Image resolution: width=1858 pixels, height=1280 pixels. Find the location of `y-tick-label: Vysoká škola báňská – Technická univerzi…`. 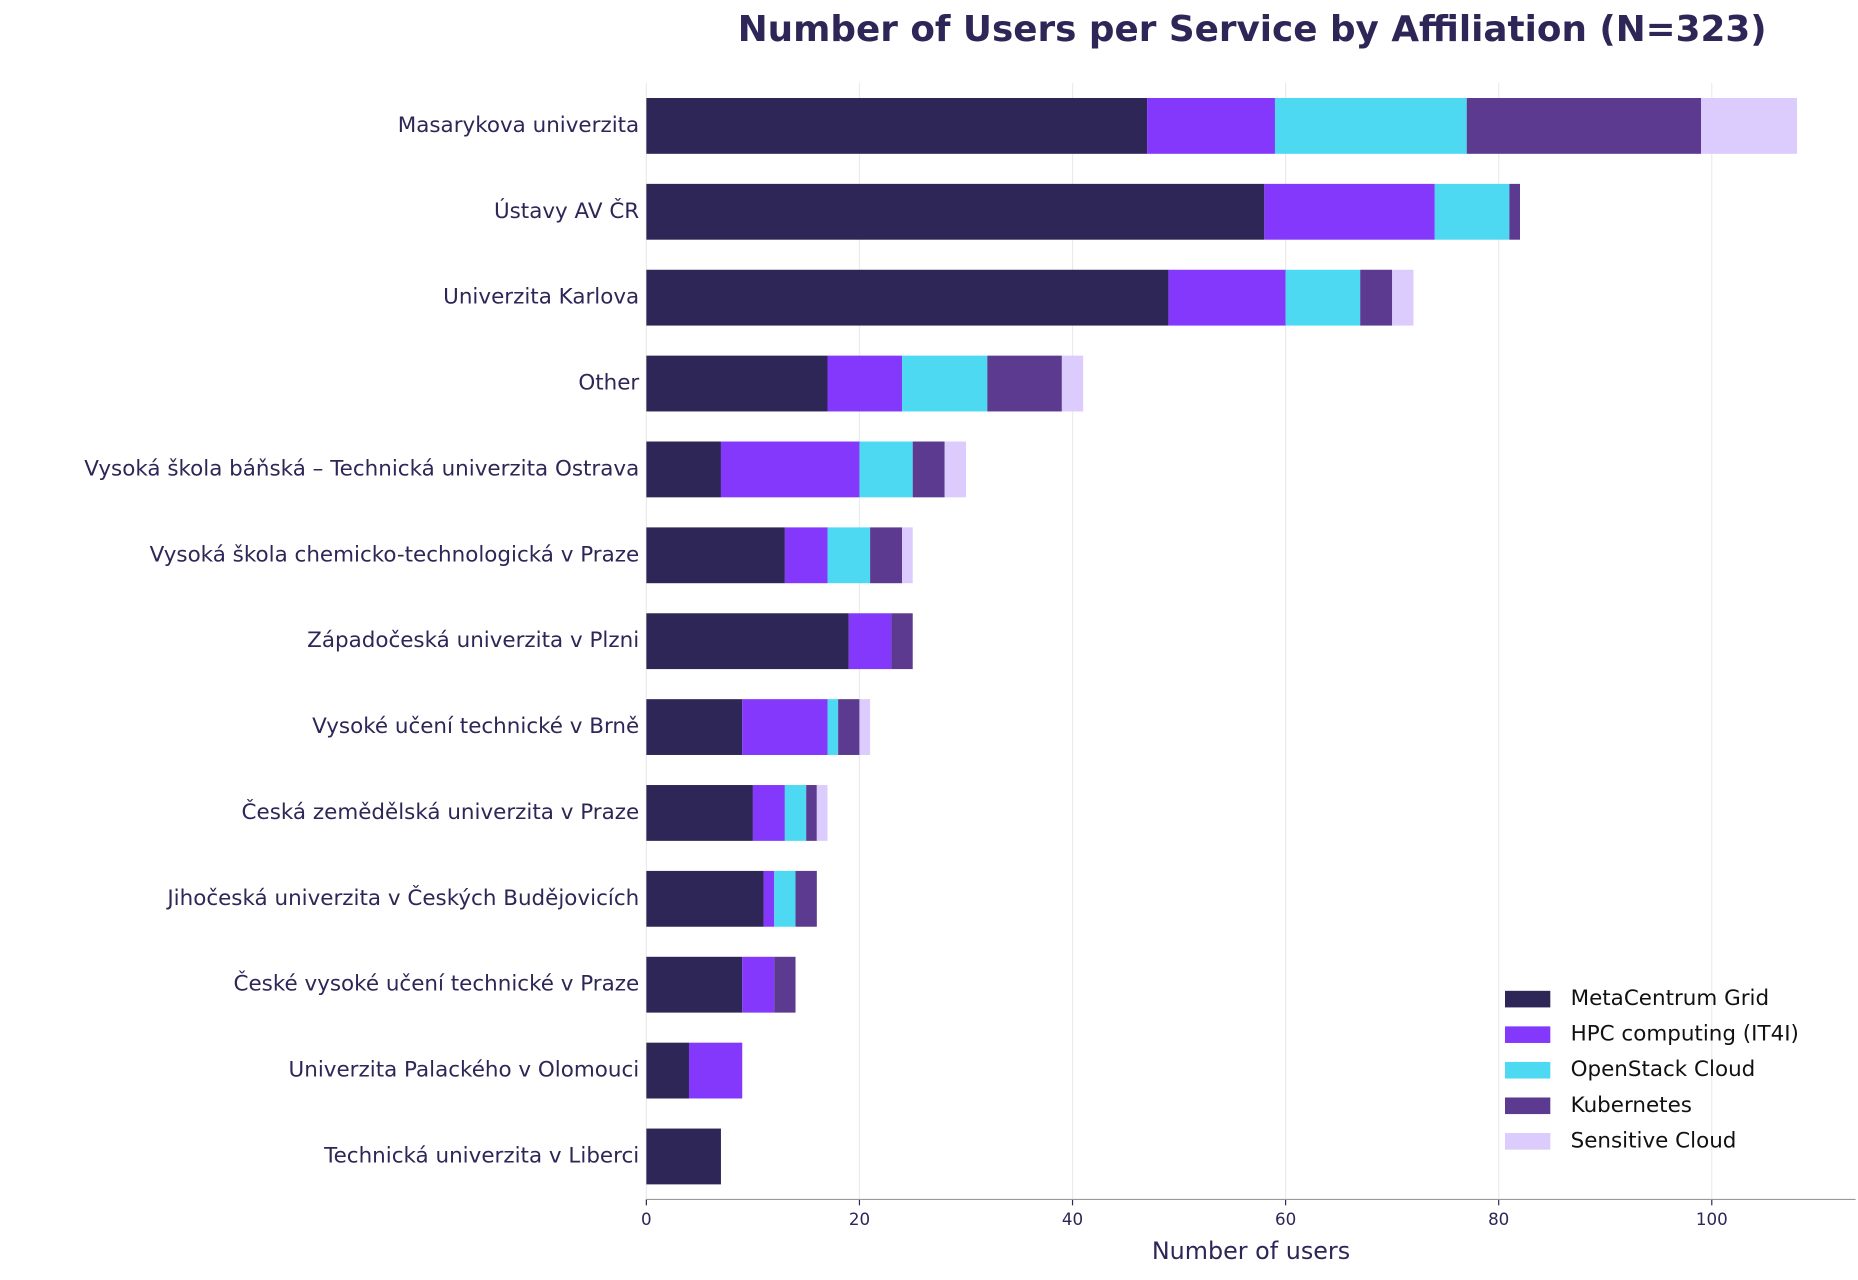

y-tick-label: Vysoká škola báňská – Technická univerzi… is located at coordinates (361, 468).